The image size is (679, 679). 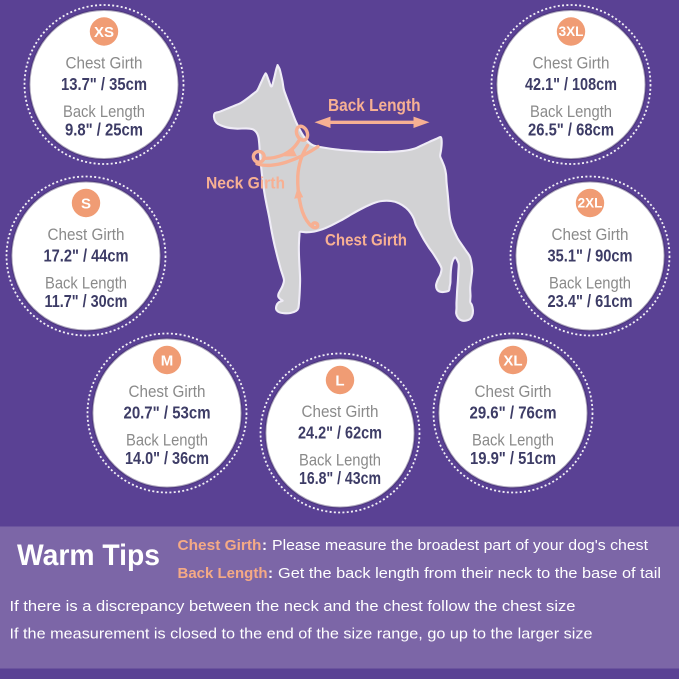 What do you see at coordinates (86, 203) in the screenshot?
I see `svg-text: S` at bounding box center [86, 203].